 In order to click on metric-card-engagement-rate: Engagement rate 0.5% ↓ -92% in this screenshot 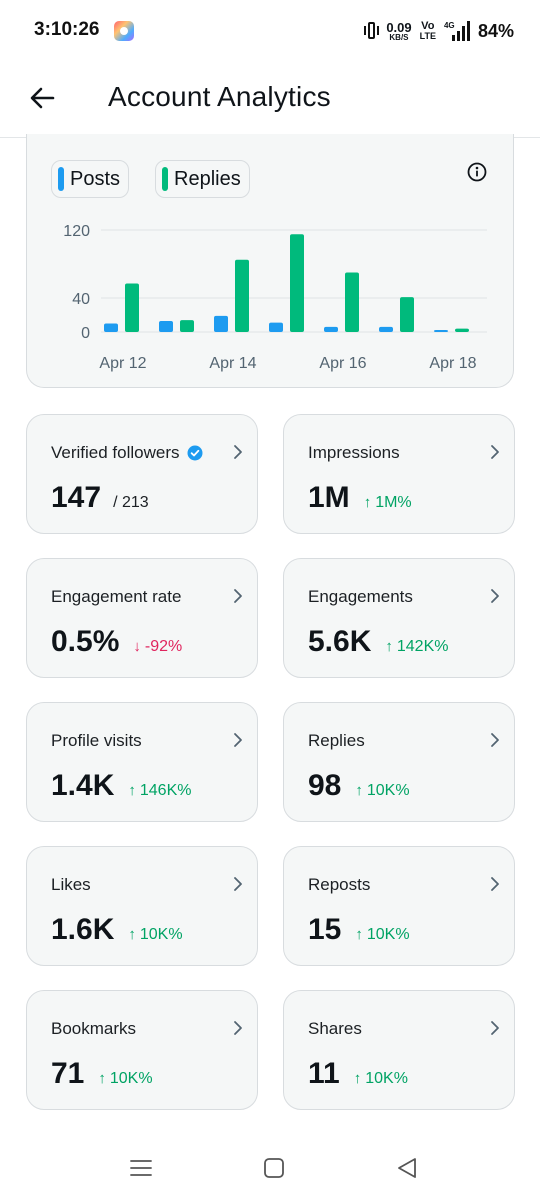, I will do `click(142, 618)`.